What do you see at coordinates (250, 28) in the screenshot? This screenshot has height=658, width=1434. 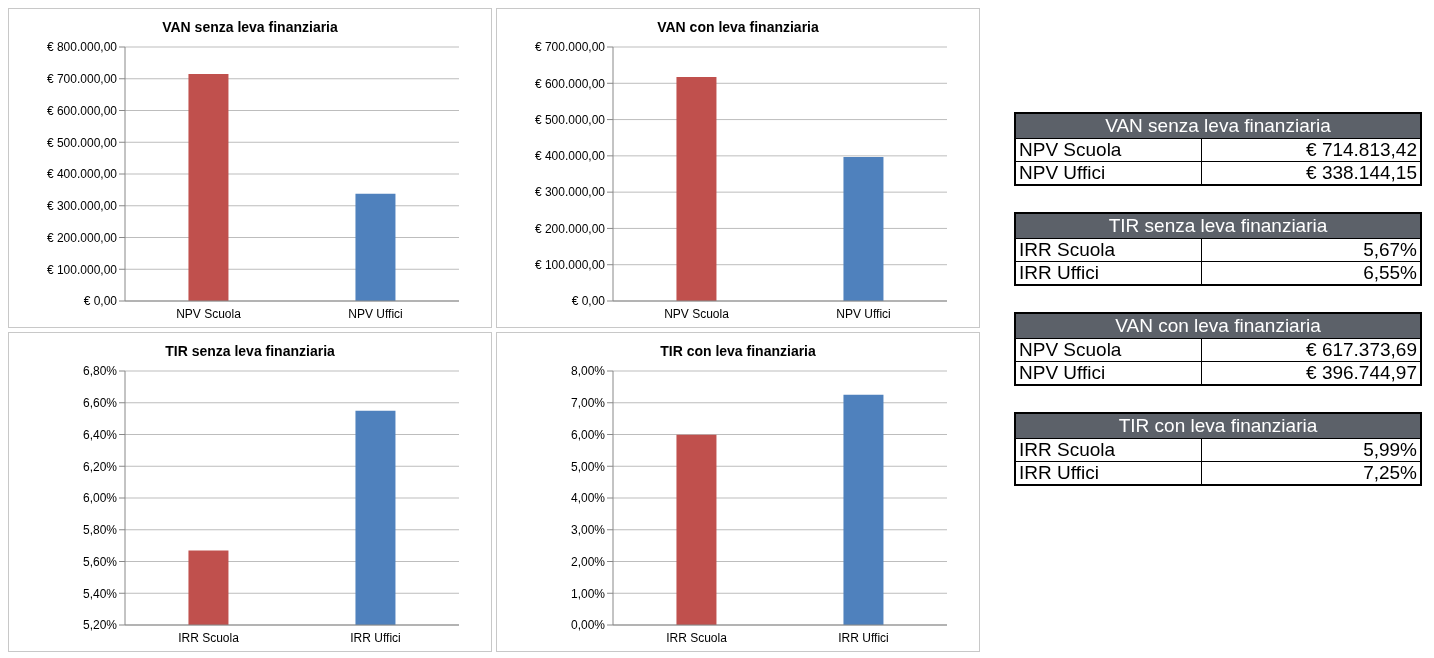 I see `chart-title: VAN senza leva finanziaria` at bounding box center [250, 28].